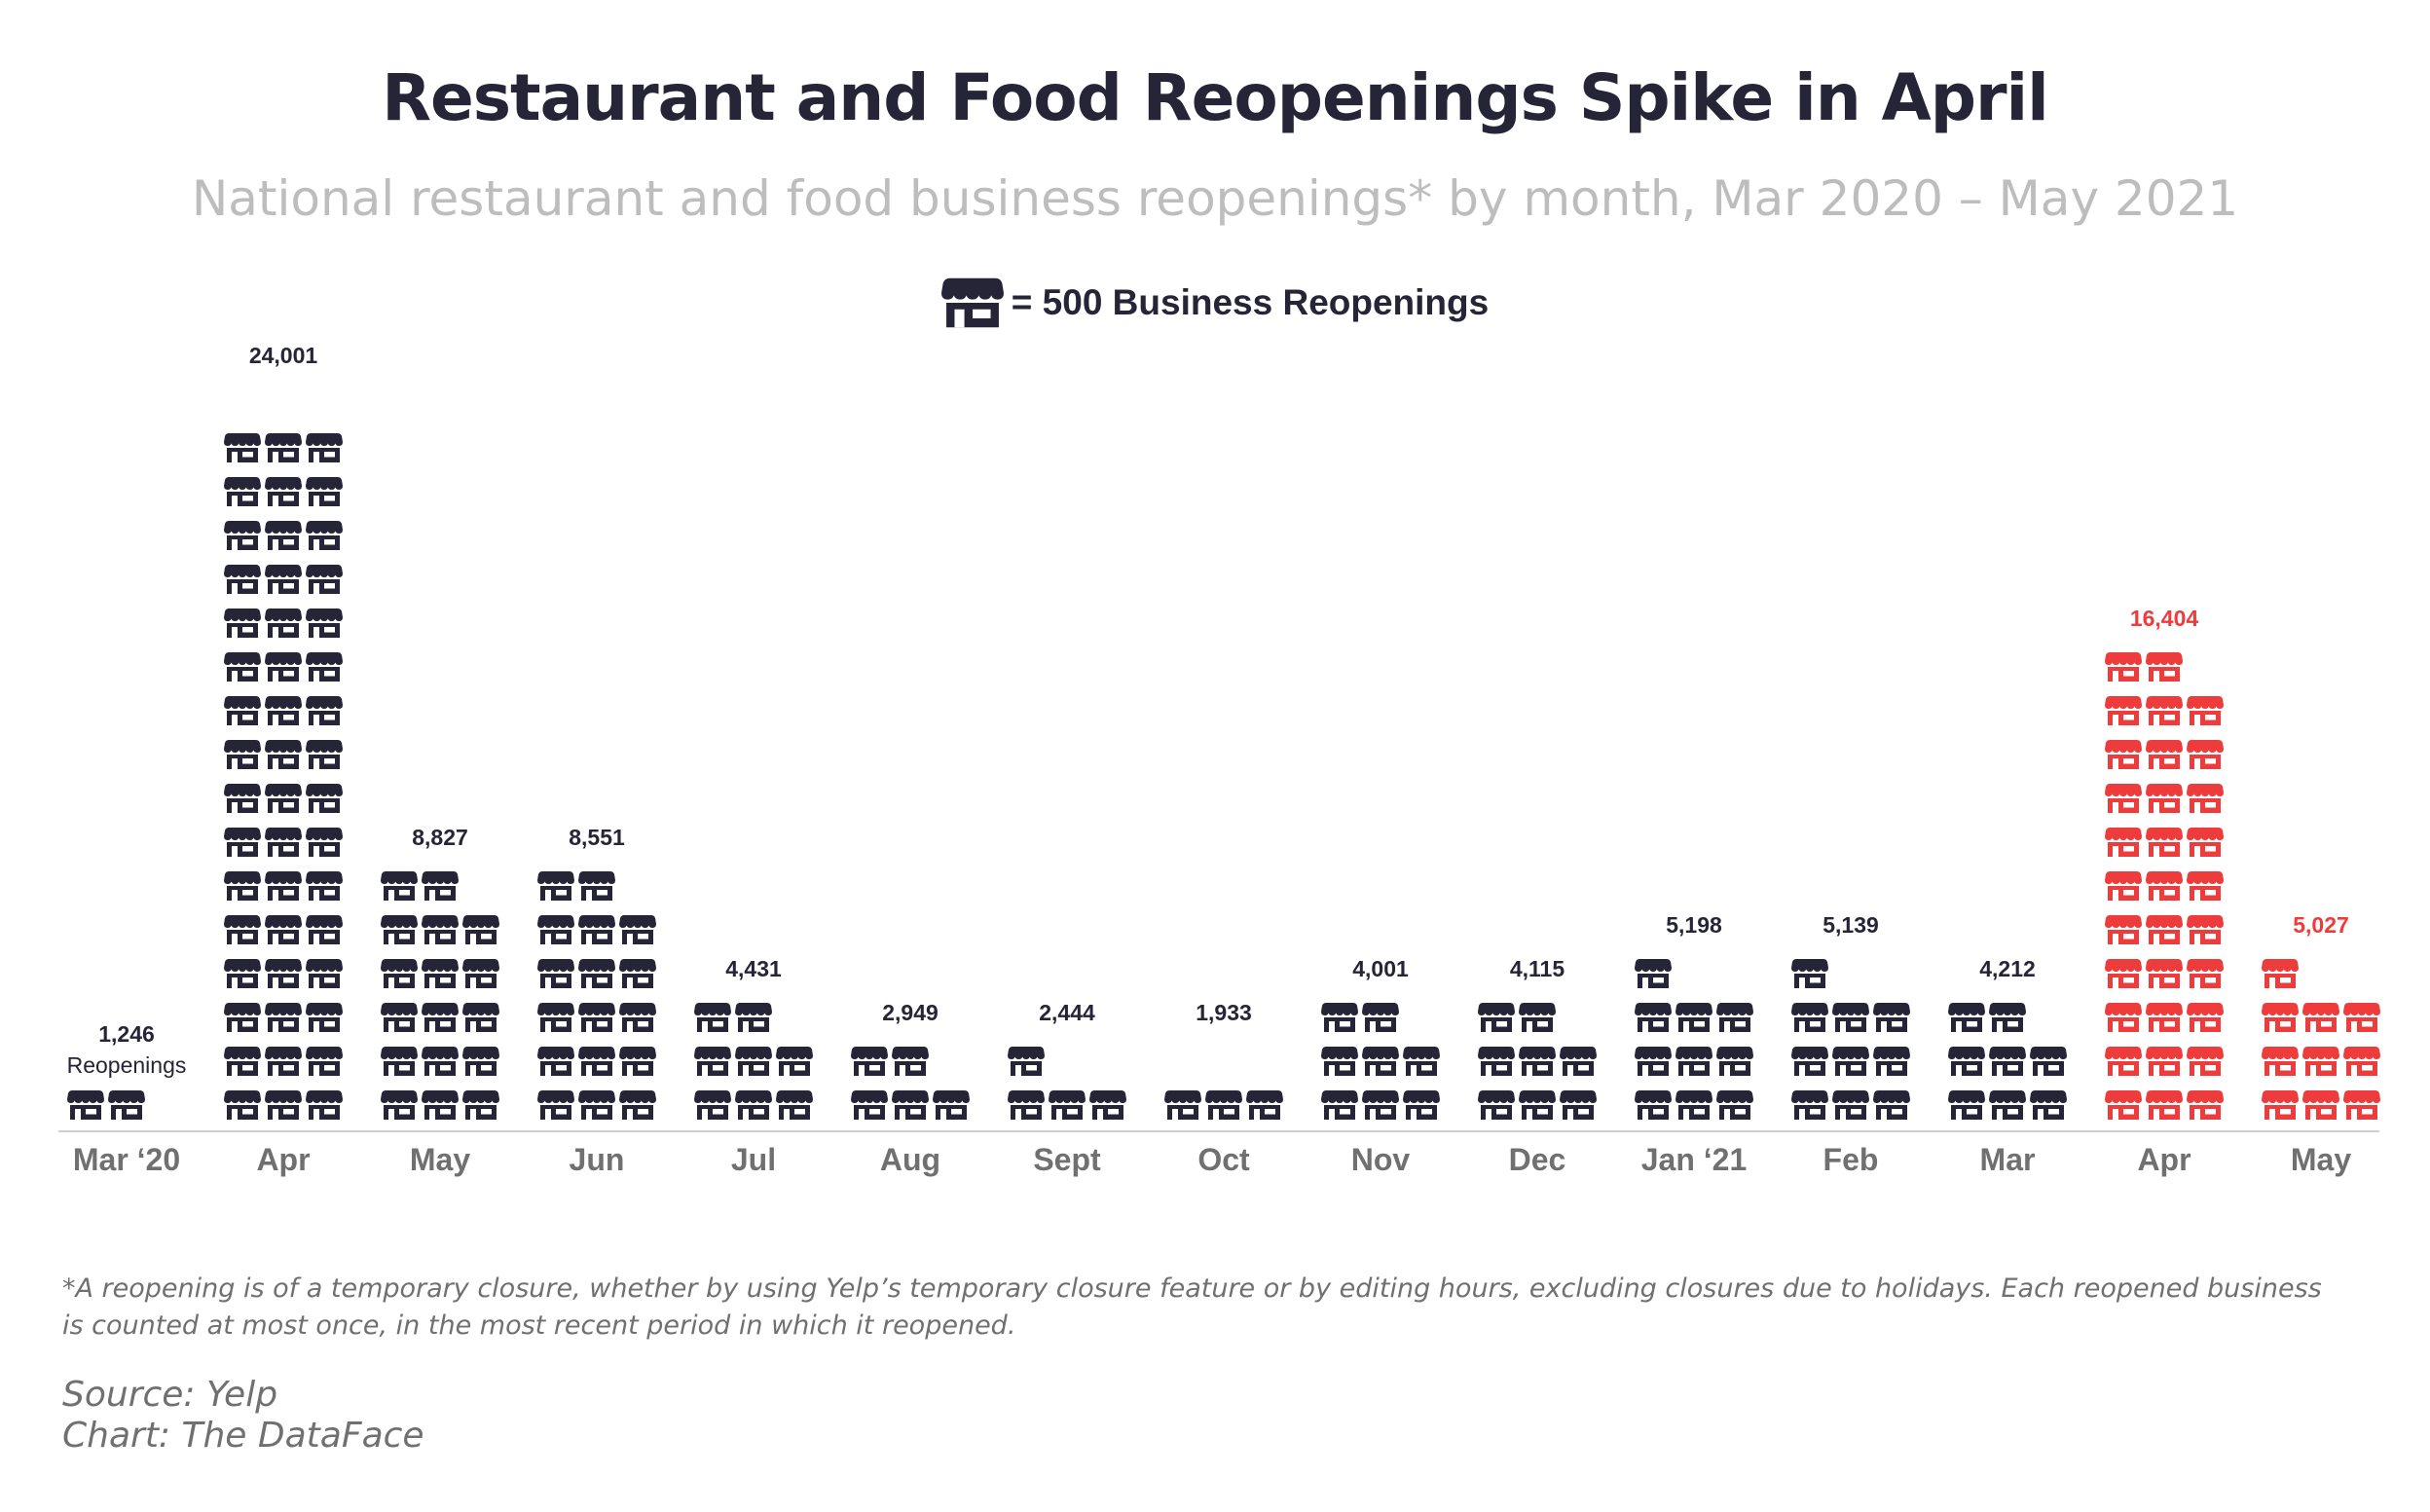 Image resolution: width=2430 pixels, height=1512 pixels. What do you see at coordinates (2008, 1066) in the screenshot?
I see `bar-group: 4,212 Mar` at bounding box center [2008, 1066].